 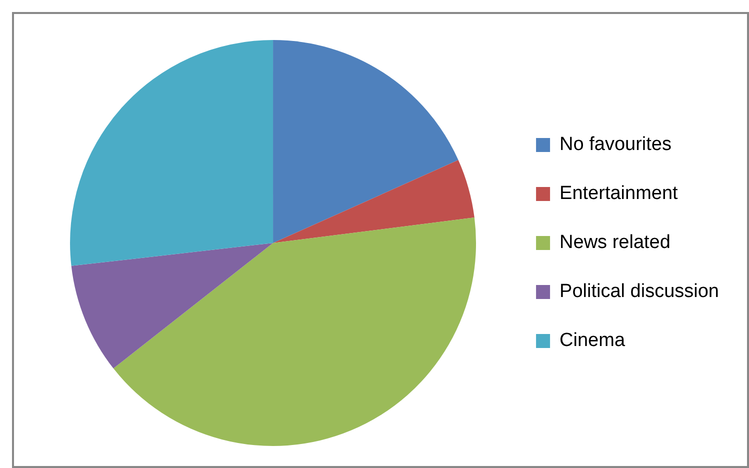 What do you see at coordinates (615, 243) in the screenshot?
I see `legend-label: News related` at bounding box center [615, 243].